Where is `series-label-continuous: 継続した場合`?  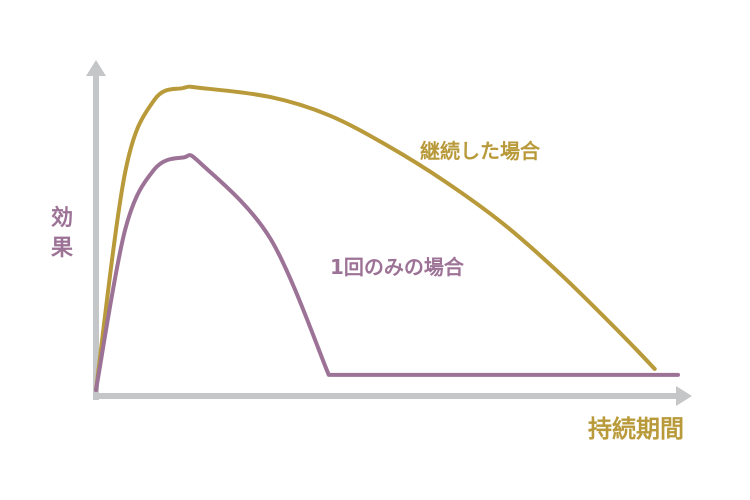
series-label-continuous: 継続した場合 is located at coordinates (480, 151).